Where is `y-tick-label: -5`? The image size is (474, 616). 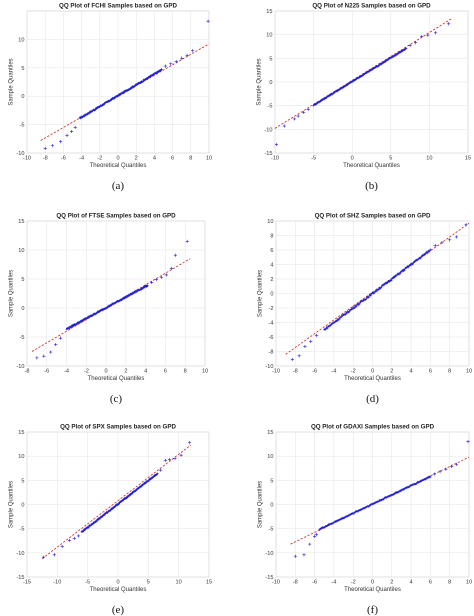 y-tick-label: -5 is located at coordinates (22, 530).